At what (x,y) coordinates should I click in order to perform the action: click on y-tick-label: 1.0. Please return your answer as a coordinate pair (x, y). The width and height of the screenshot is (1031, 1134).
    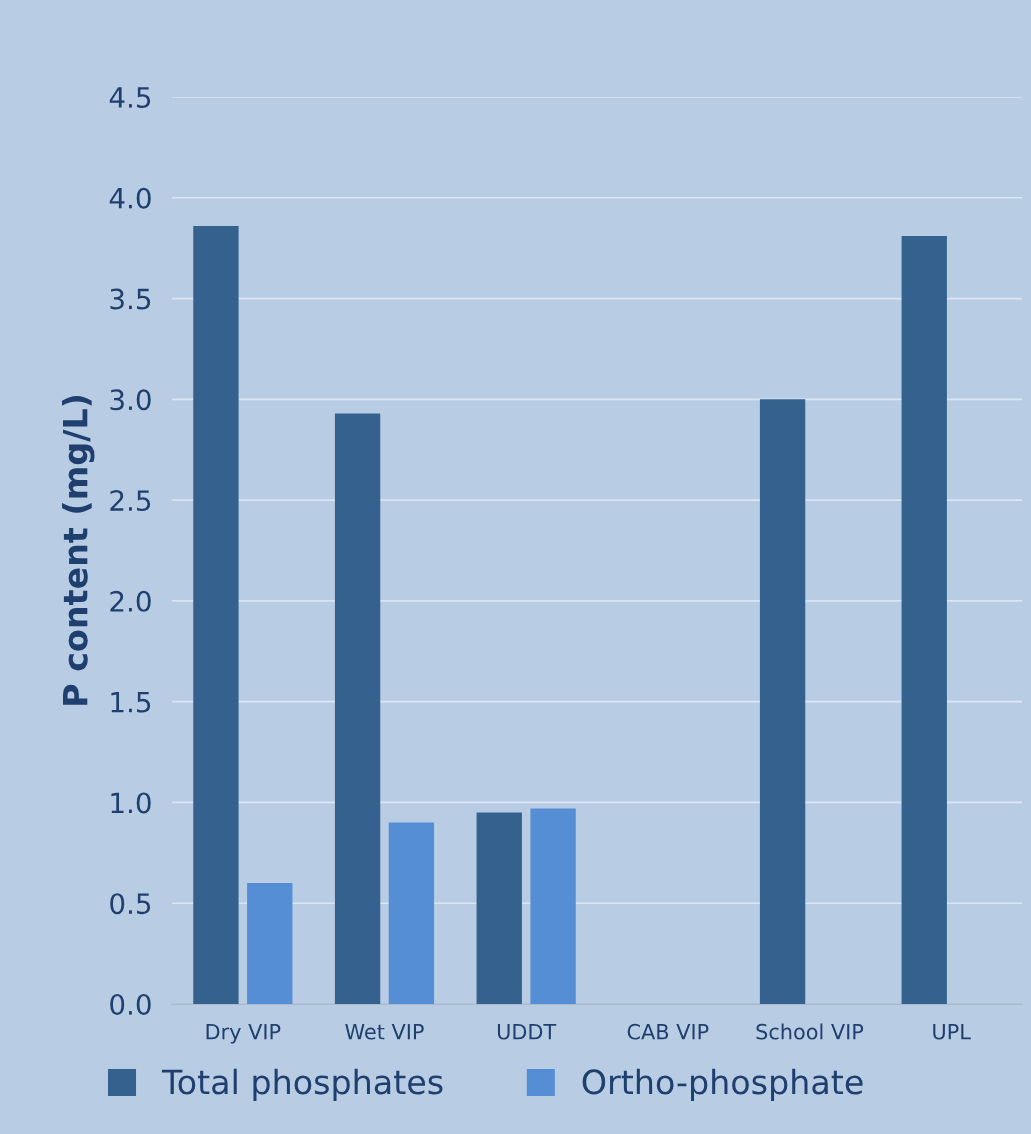
    Looking at the image, I should click on (131, 803).